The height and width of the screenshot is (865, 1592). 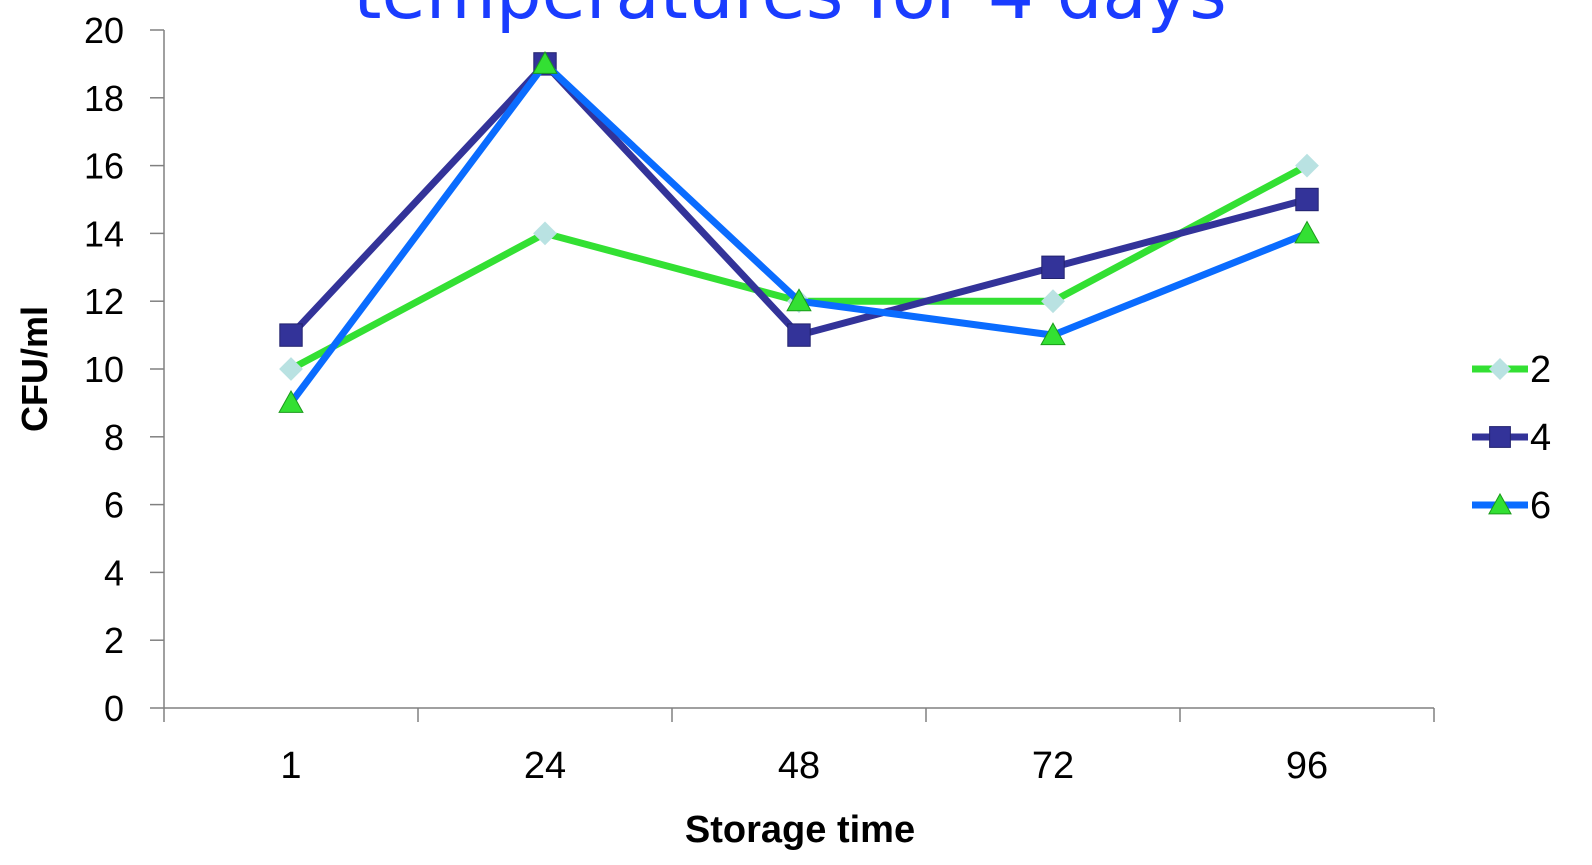 I want to click on chart-title: temperatures for 4 days, so click(x=790, y=17).